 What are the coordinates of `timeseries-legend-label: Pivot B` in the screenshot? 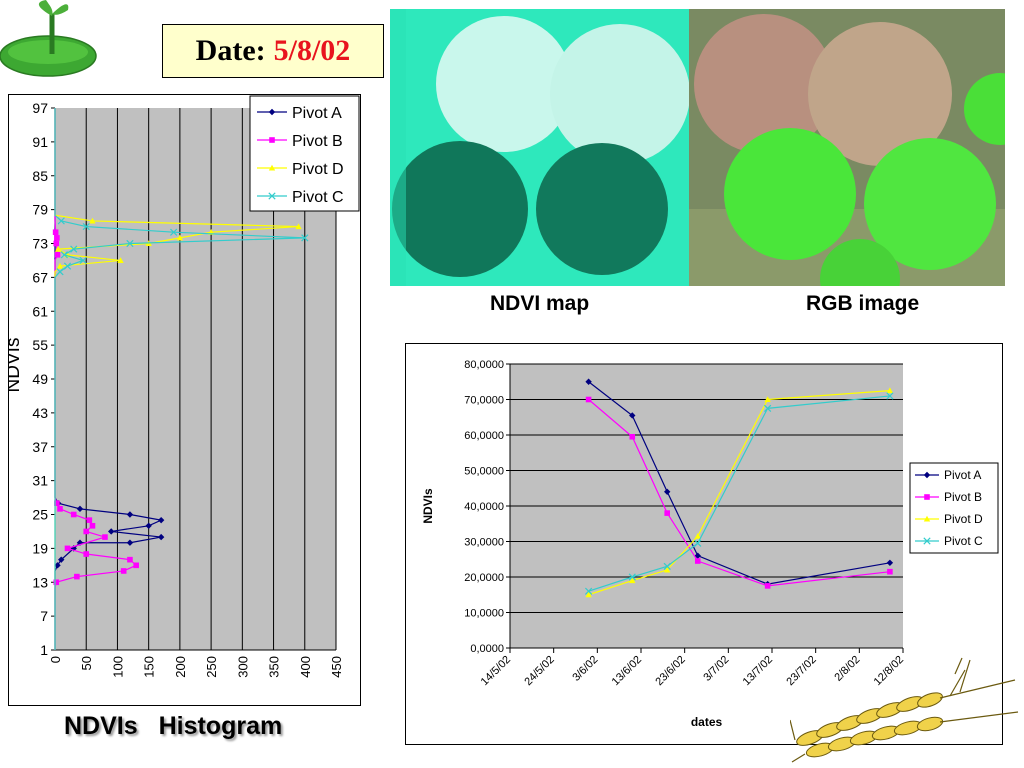 It's located at (963, 497).